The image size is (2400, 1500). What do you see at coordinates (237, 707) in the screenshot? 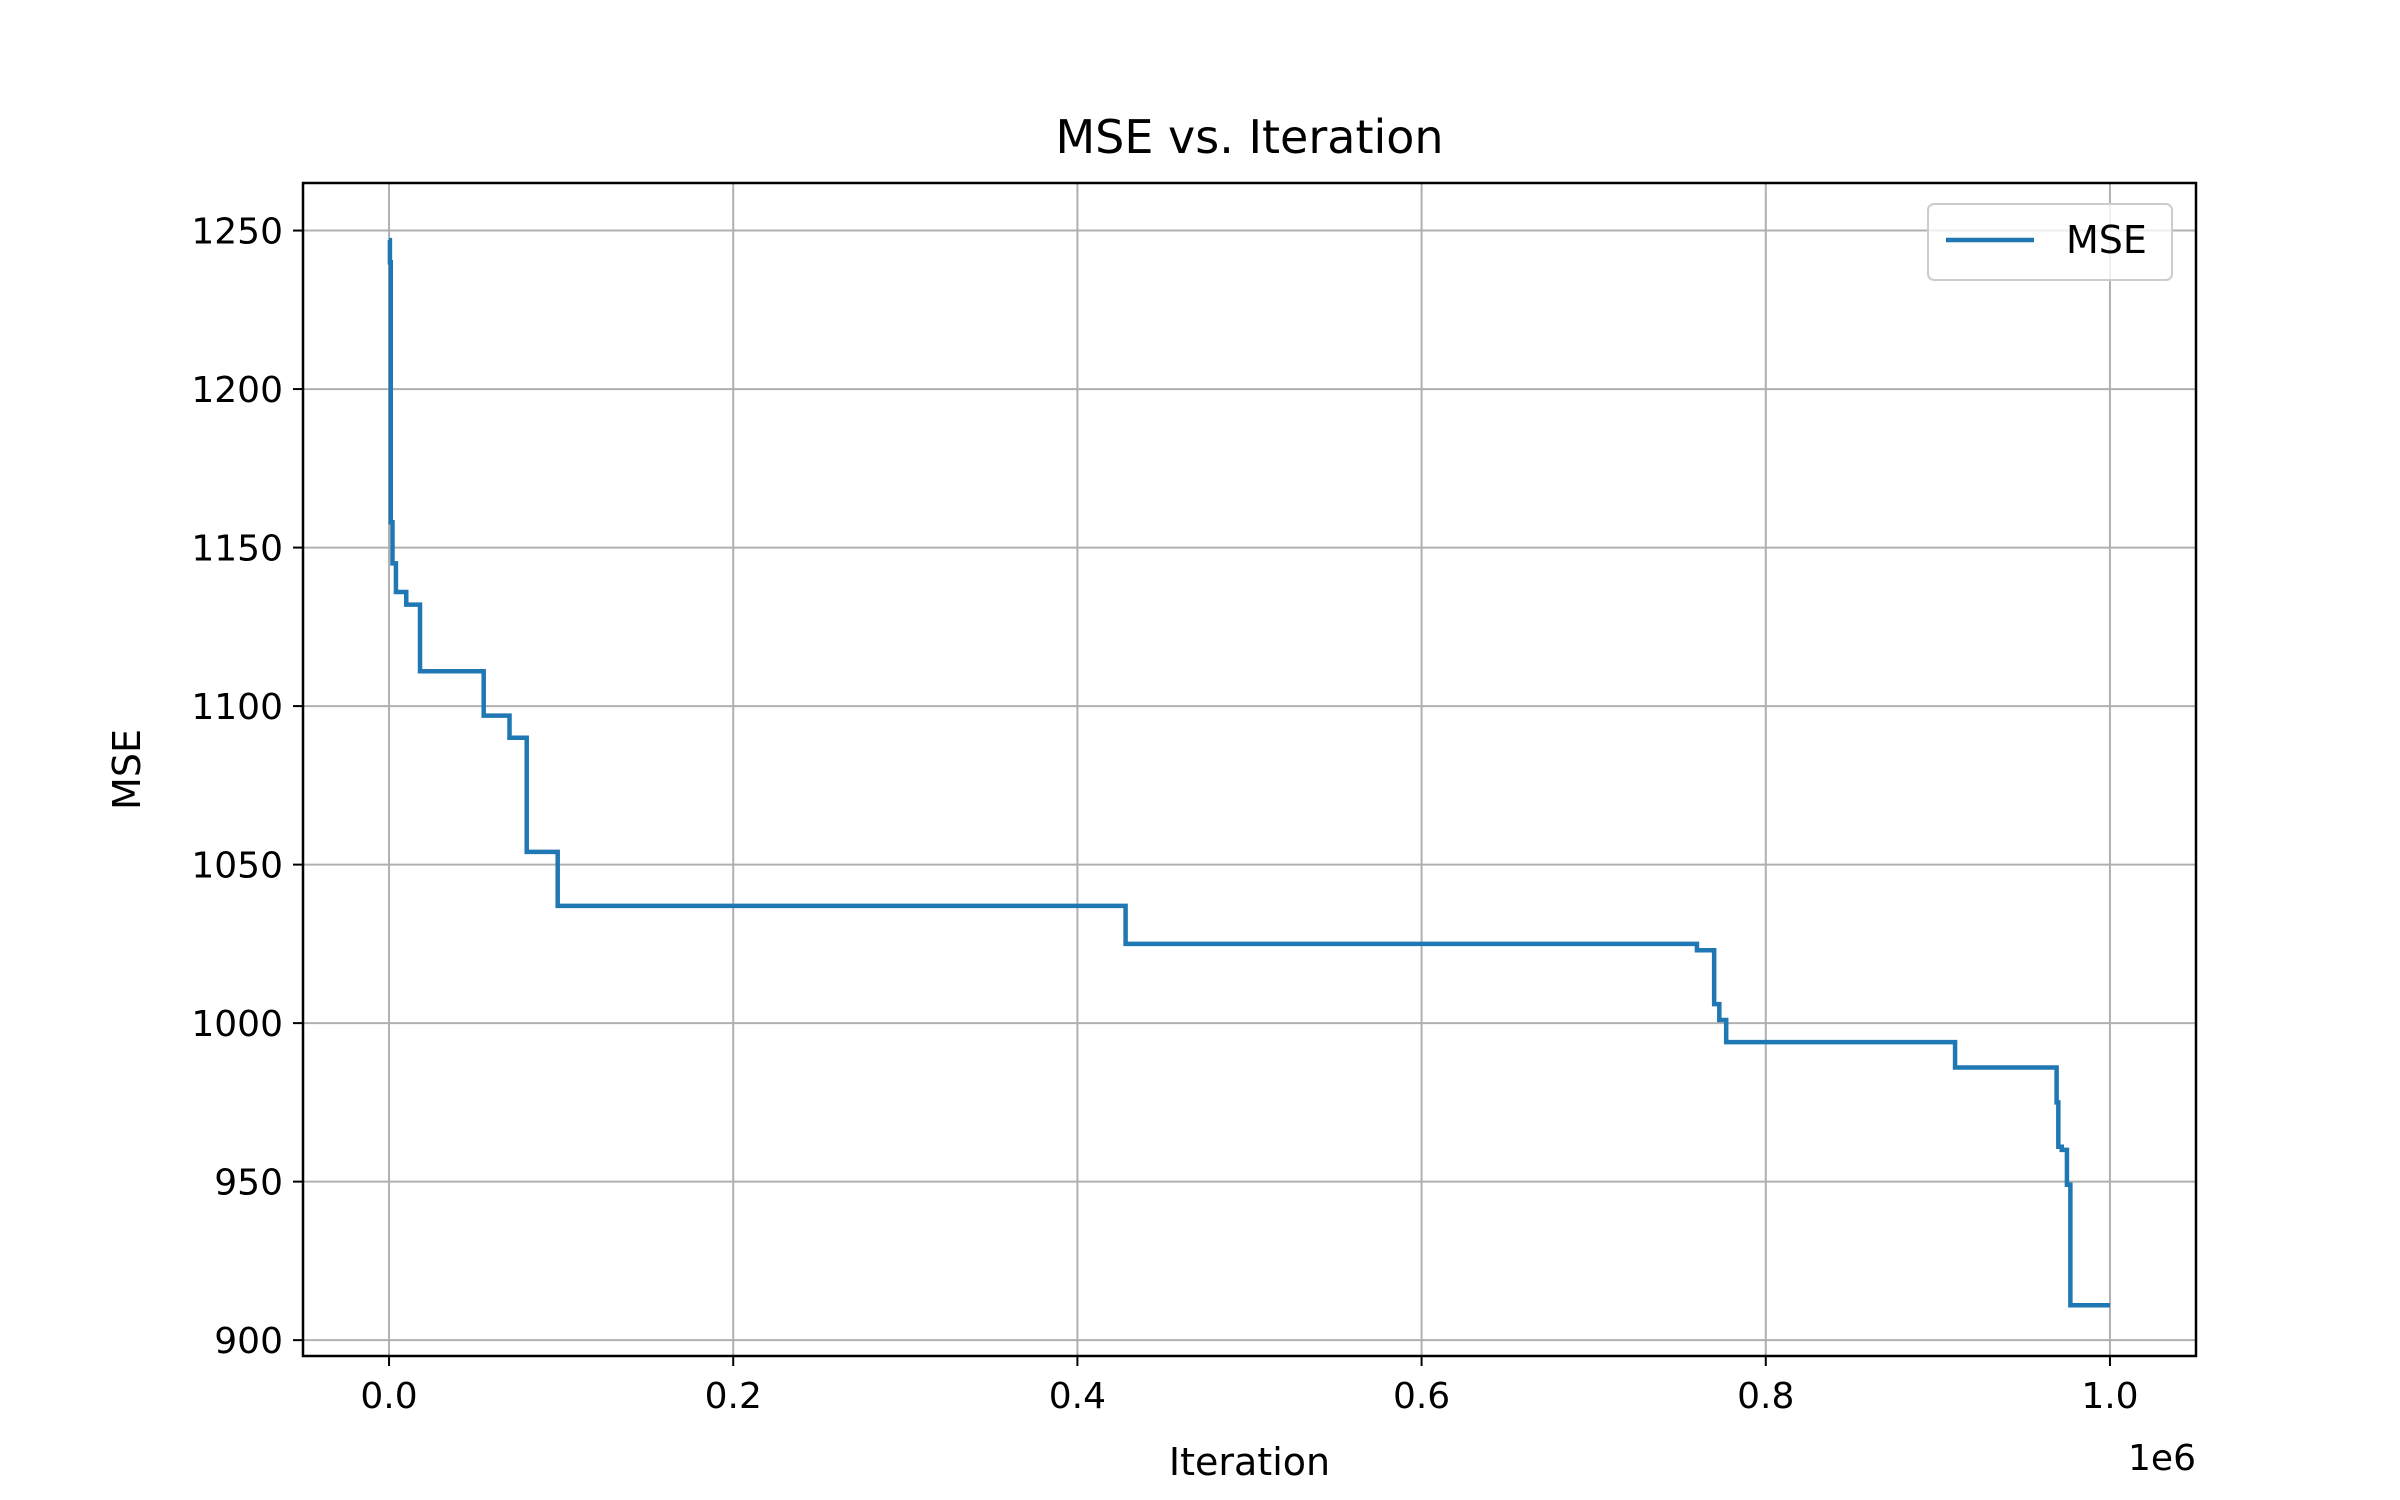
I see `y-tick-label: 1100` at bounding box center [237, 707].